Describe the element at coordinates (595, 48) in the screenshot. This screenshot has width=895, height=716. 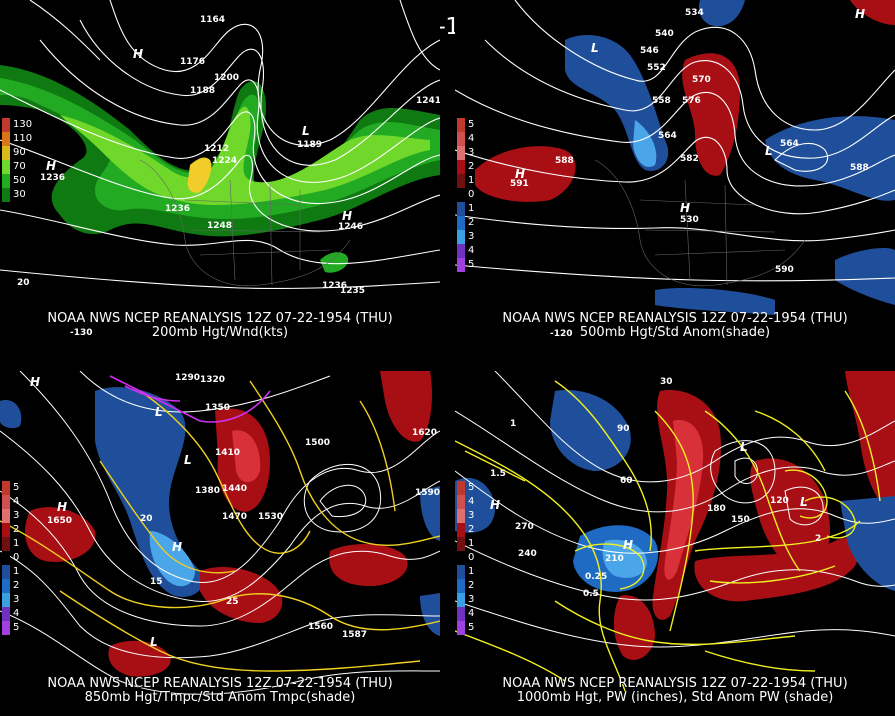
I see `center-L-nw: L` at that location.